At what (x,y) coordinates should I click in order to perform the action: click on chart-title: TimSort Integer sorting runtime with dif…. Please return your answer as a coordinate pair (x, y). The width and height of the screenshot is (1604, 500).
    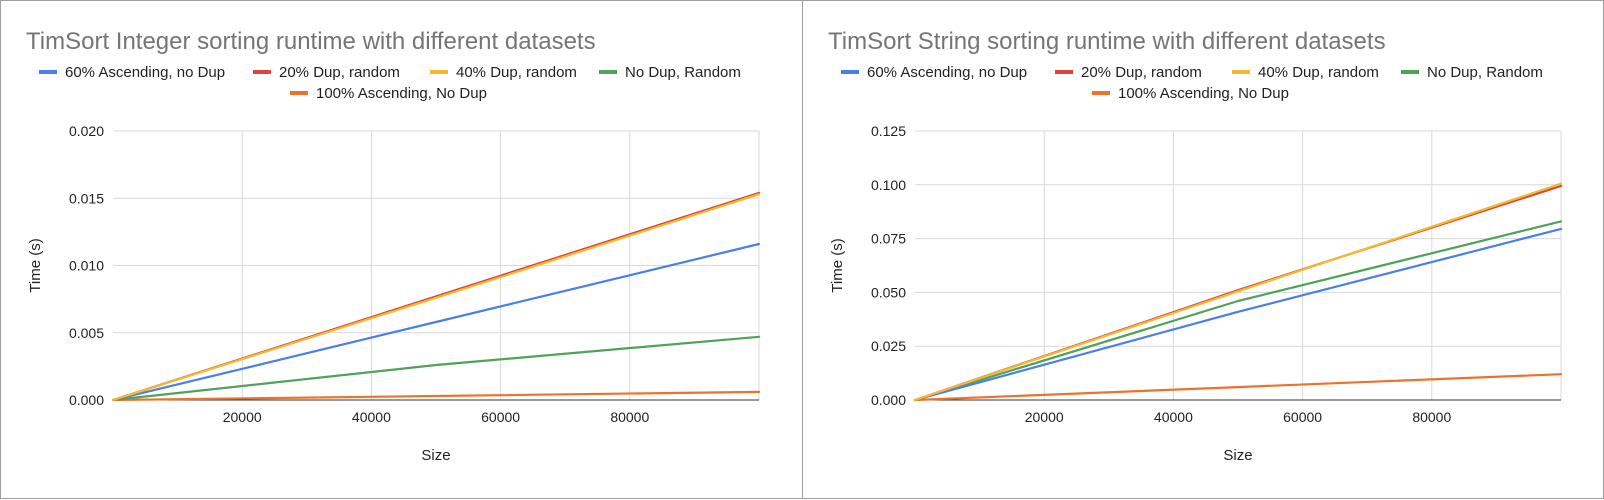
    Looking at the image, I should click on (311, 41).